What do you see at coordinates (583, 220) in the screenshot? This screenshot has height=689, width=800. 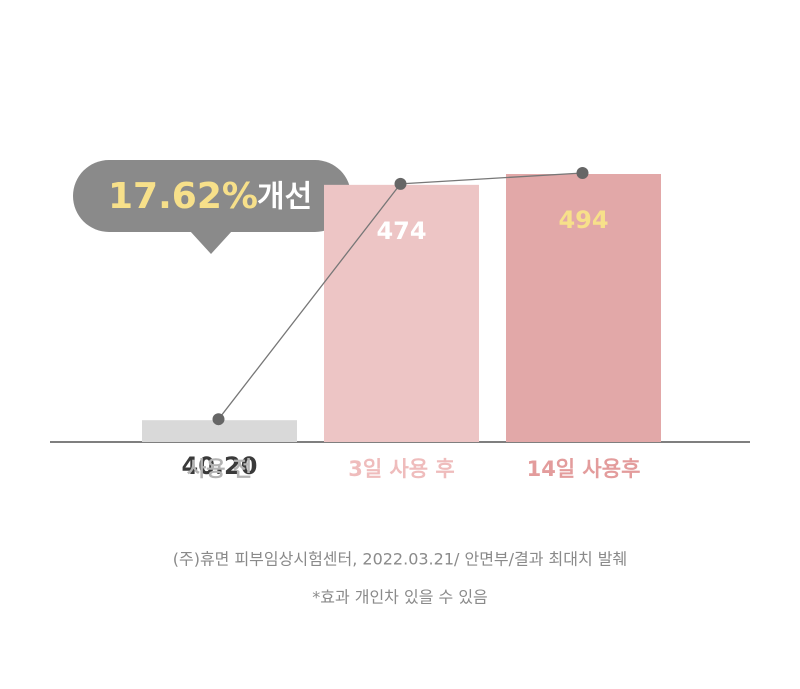 I see `value-label: 494` at bounding box center [583, 220].